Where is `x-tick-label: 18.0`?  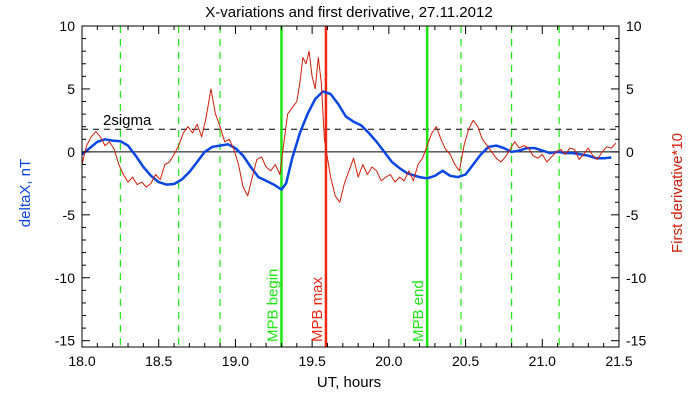
x-tick-label: 18.0 is located at coordinates (81, 361).